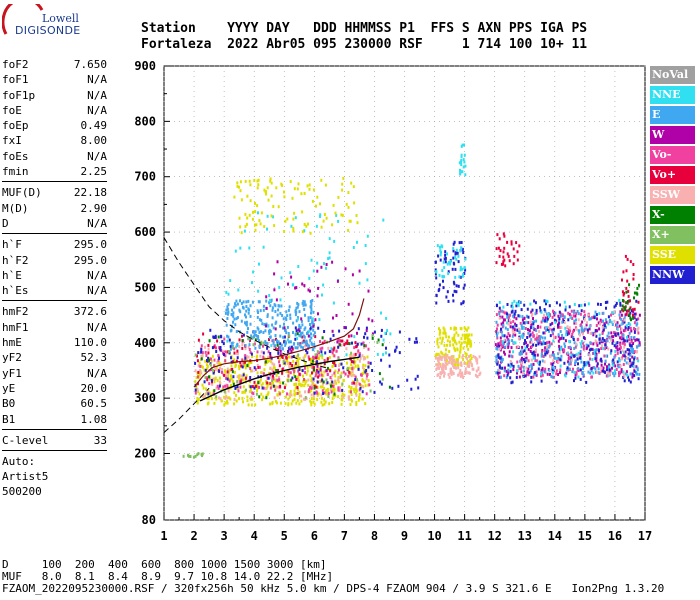  Describe the element at coordinates (15, 80) in the screenshot. I see `param-name: foF1` at that location.